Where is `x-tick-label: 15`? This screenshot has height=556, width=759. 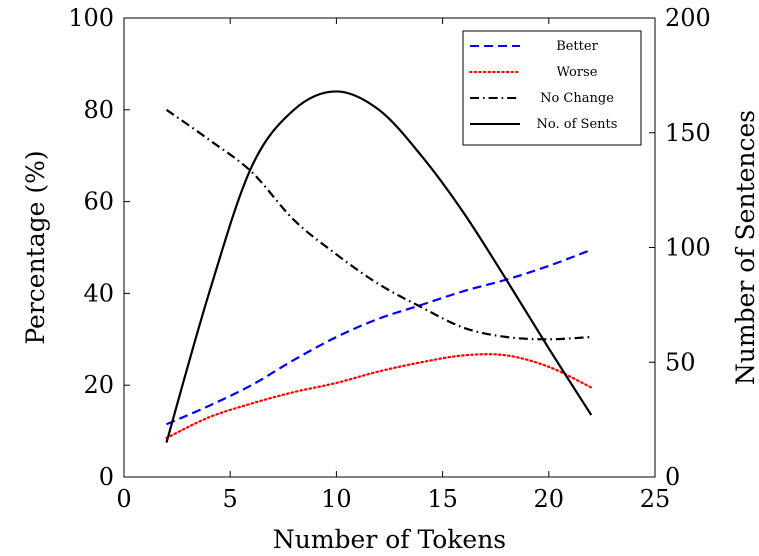
x-tick-label: 15 is located at coordinates (442, 499).